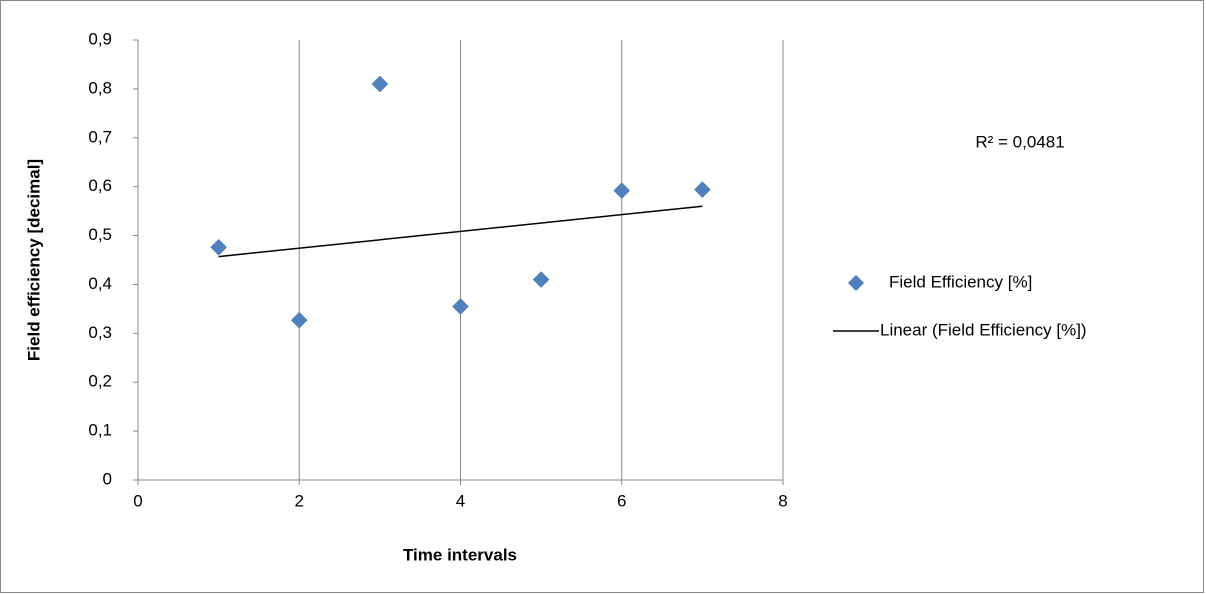  What do you see at coordinates (100, 38) in the screenshot?
I see `y-tick-label: 0,9` at bounding box center [100, 38].